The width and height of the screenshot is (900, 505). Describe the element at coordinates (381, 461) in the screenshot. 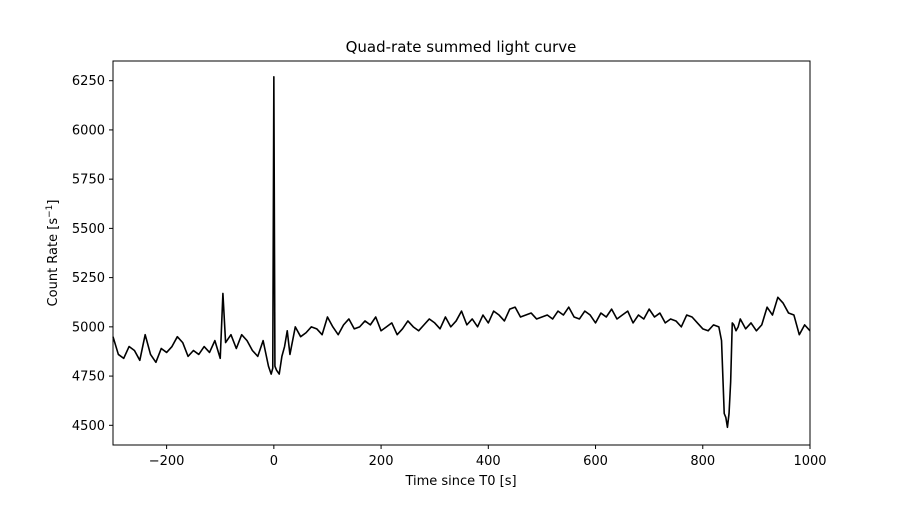

I see `x-tick-label: 200` at that location.